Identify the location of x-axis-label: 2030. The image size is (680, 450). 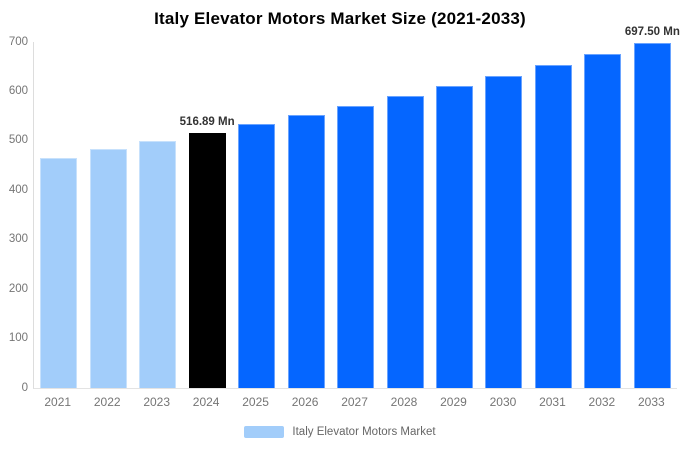
(503, 402).